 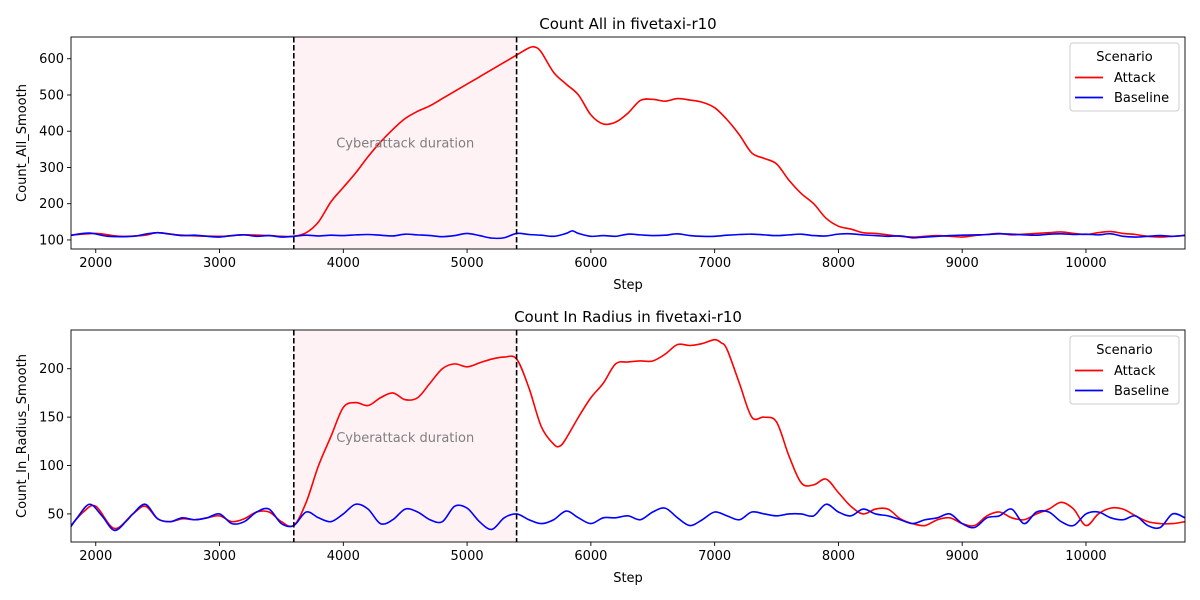 I want to click on chart-title: Count All in fivetaxi-r10, so click(x=627, y=24).